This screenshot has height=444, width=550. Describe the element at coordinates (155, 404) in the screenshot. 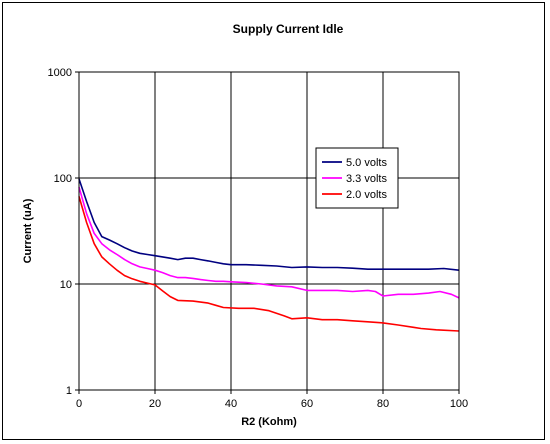

I see `x-tick-label: 20` at that location.